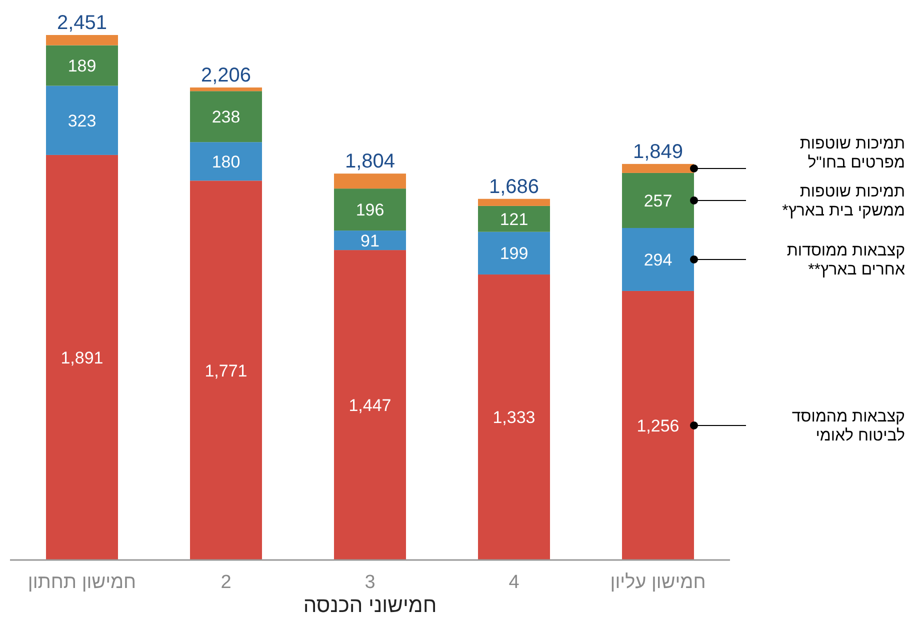  What do you see at coordinates (514, 582) in the screenshot?
I see `x-tick-label: 4` at bounding box center [514, 582].